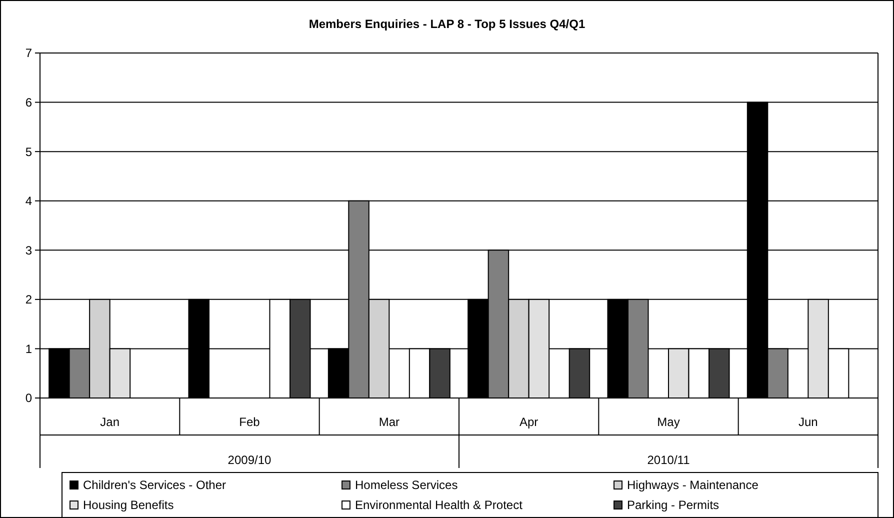 The height and width of the screenshot is (518, 894). Describe the element at coordinates (28, 398) in the screenshot. I see `y-tick-label: 0` at that location.